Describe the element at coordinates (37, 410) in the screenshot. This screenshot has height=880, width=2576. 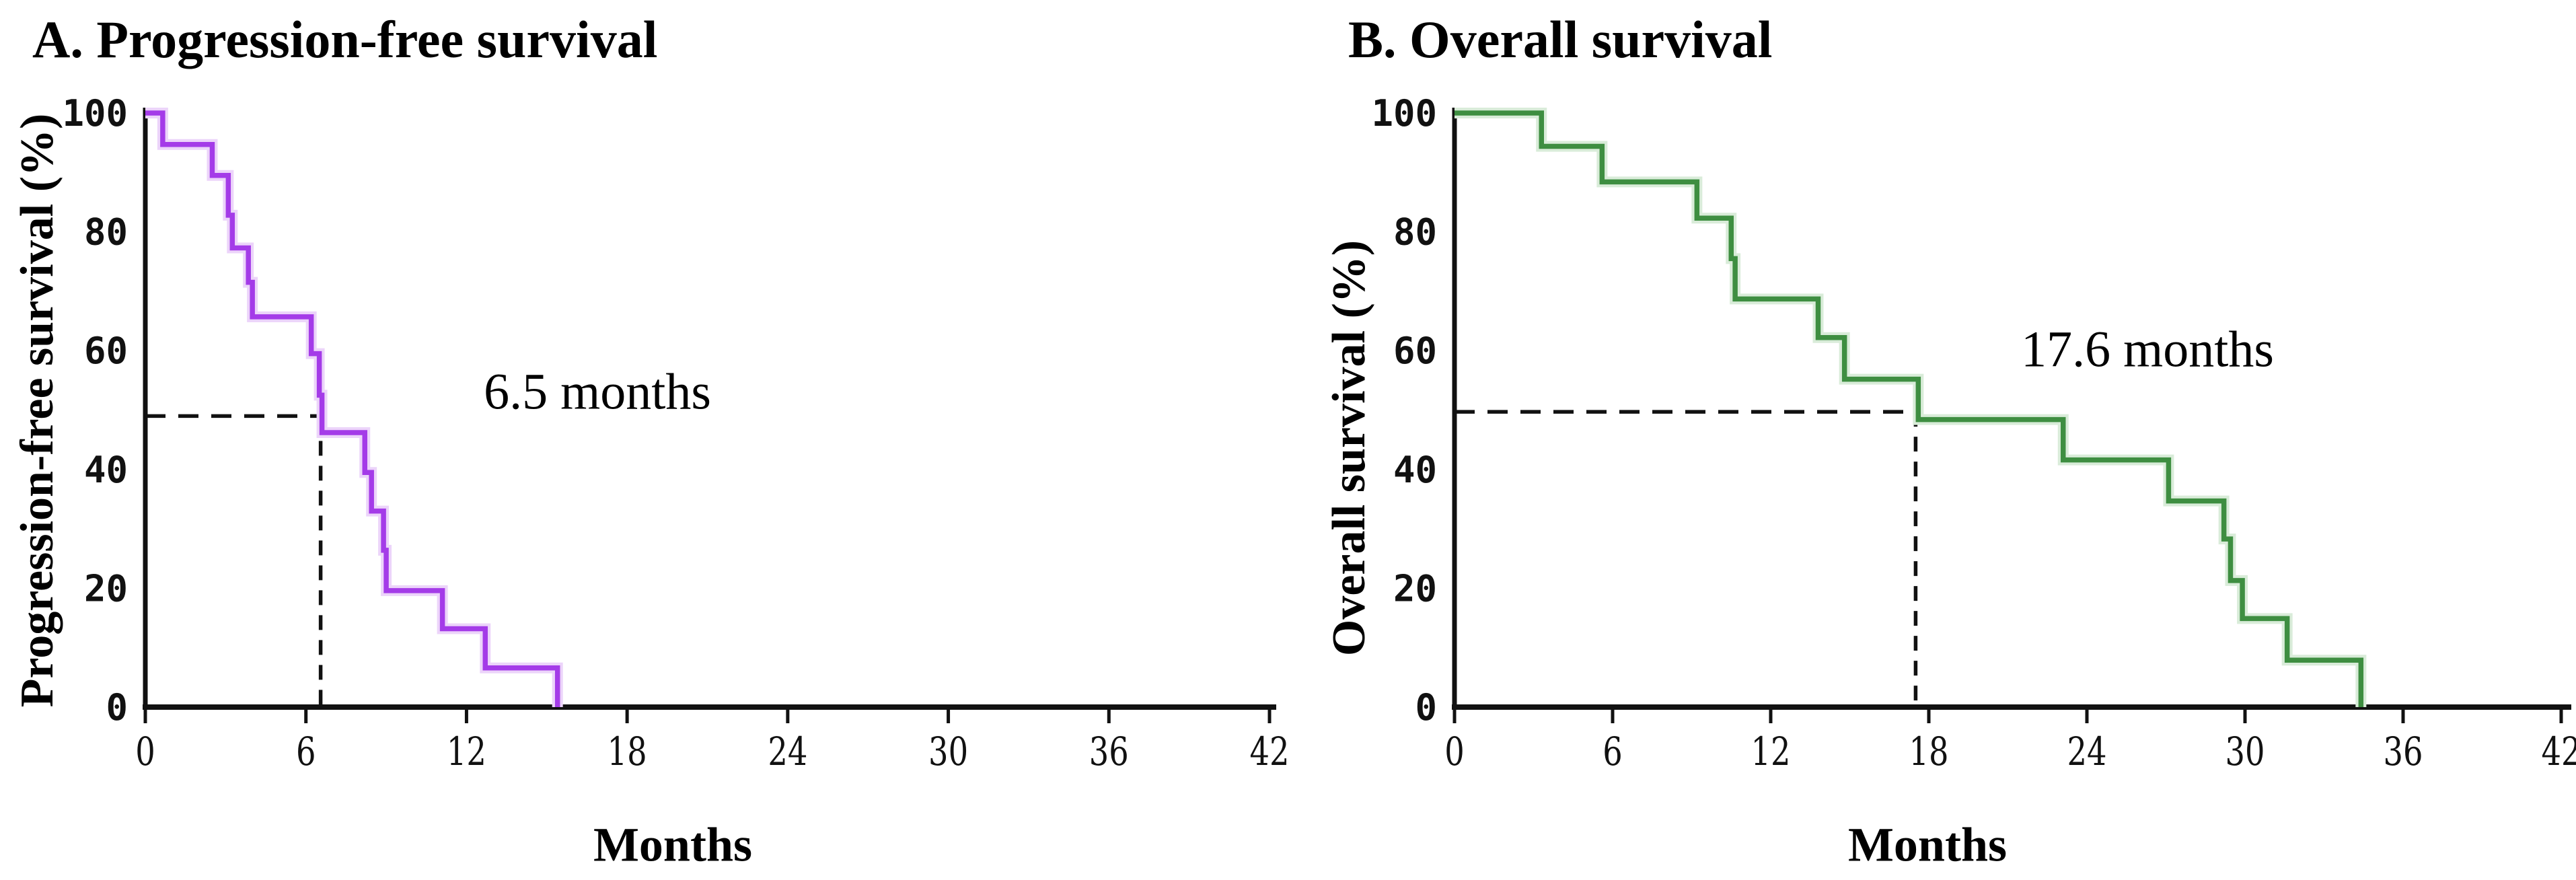
I see `panel-a-y-axis-label: Progression-free survival (%)` at that location.